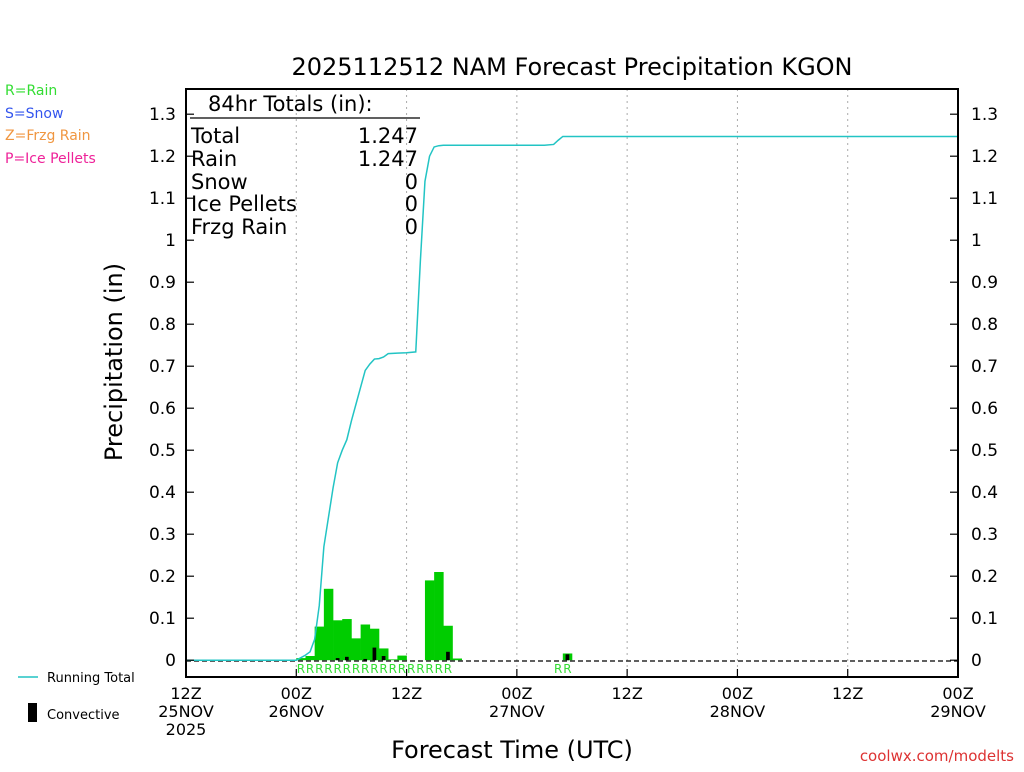 The width and height of the screenshot is (1024, 772). What do you see at coordinates (411, 227) in the screenshot?
I see `totals-value-frzg-rain: 0` at bounding box center [411, 227].